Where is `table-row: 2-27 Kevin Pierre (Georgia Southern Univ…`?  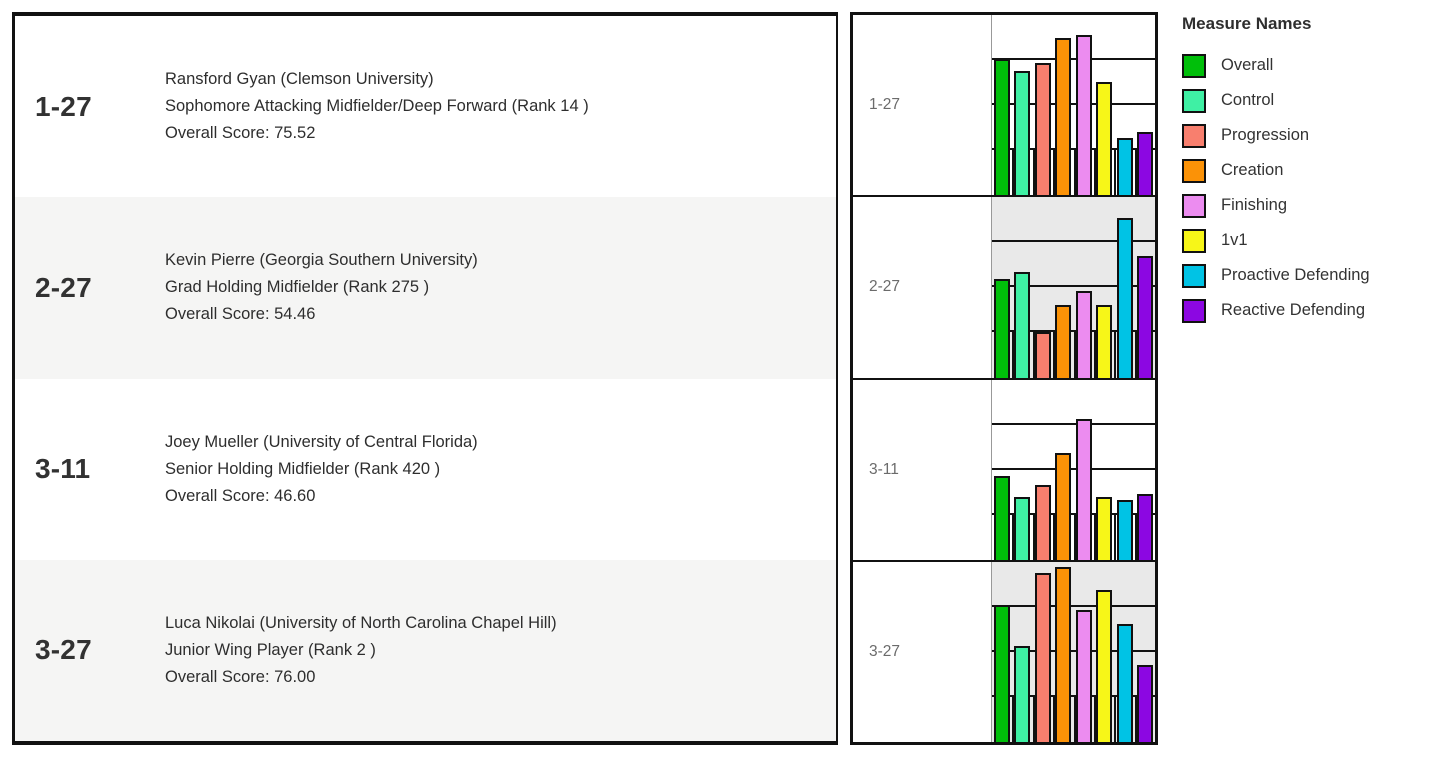 table-row: 2-27 Kevin Pierre (Georgia Southern Univ… is located at coordinates (425, 288).